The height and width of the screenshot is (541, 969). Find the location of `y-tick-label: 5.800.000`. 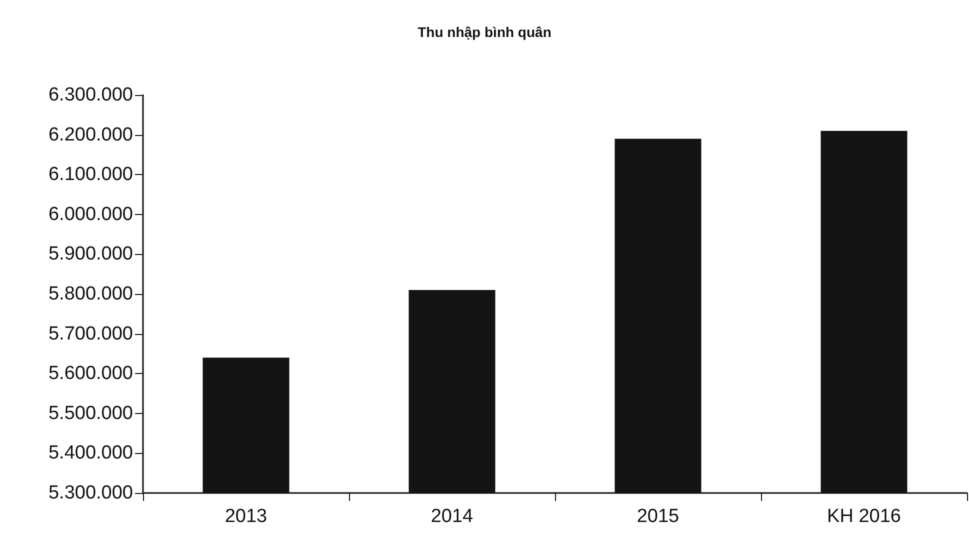

y-tick-label: 5.800.000 is located at coordinates (90, 294).